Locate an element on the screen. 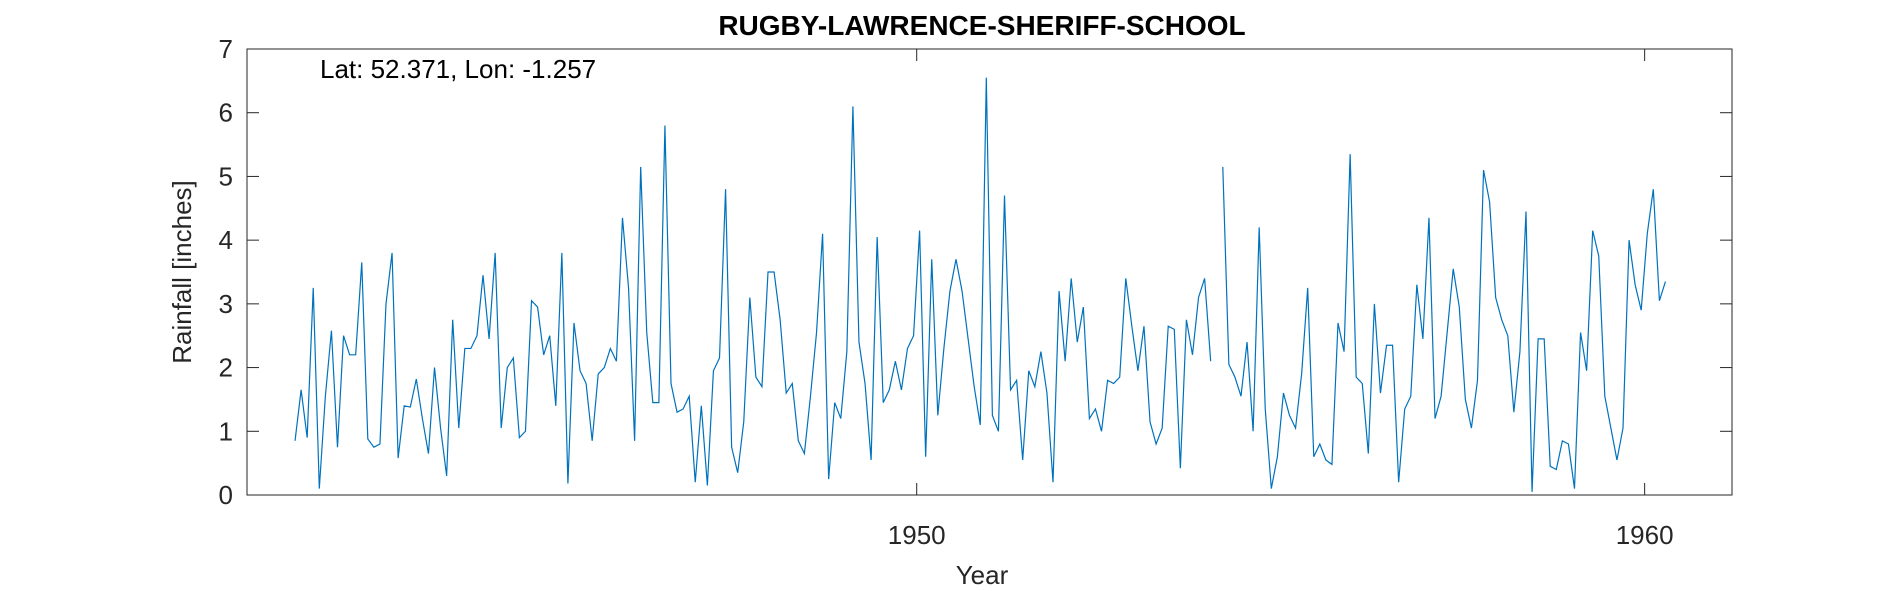  x-tick-label: 1950 is located at coordinates (917, 535).